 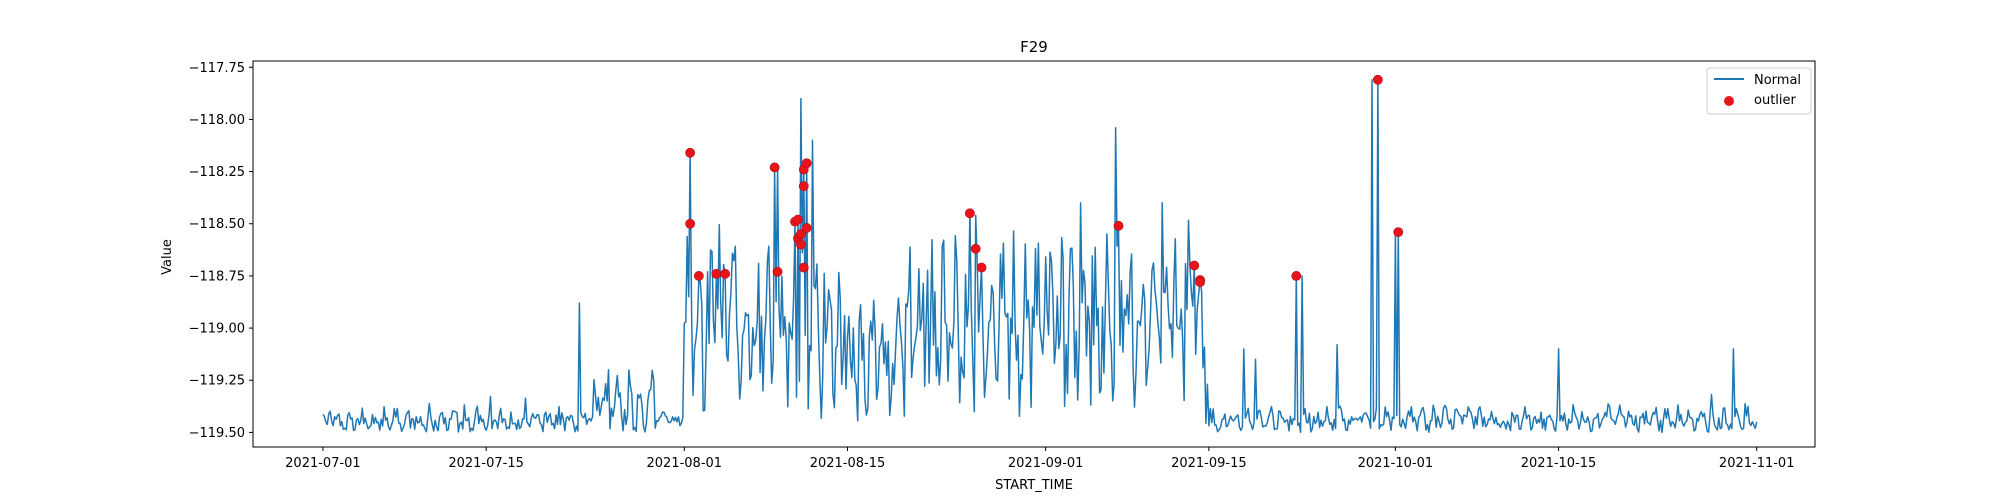 I want to click on x-tick-label: 2021-08-15, so click(x=848, y=463).